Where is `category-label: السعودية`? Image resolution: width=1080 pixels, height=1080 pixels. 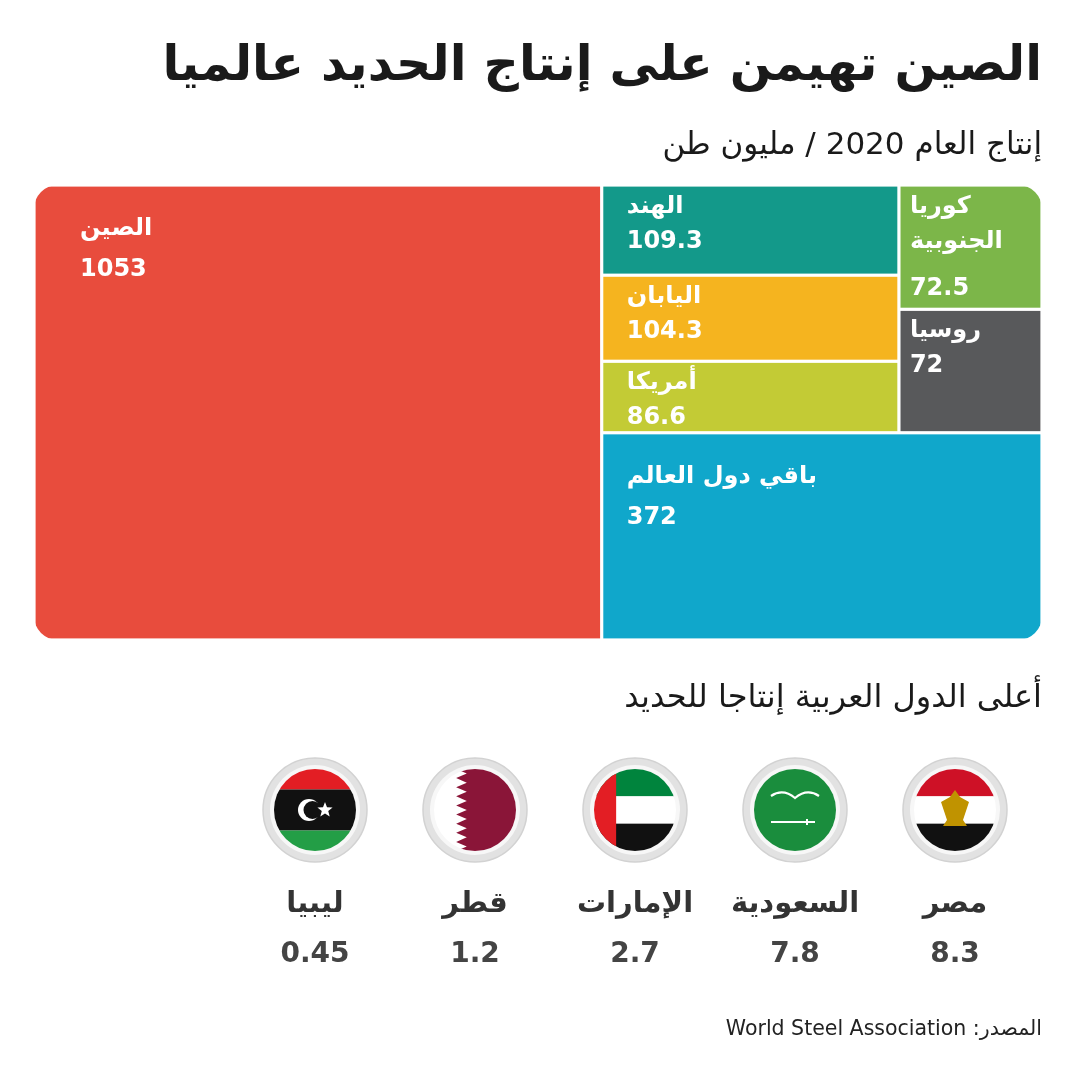
category-label: السعودية is located at coordinates (795, 902).